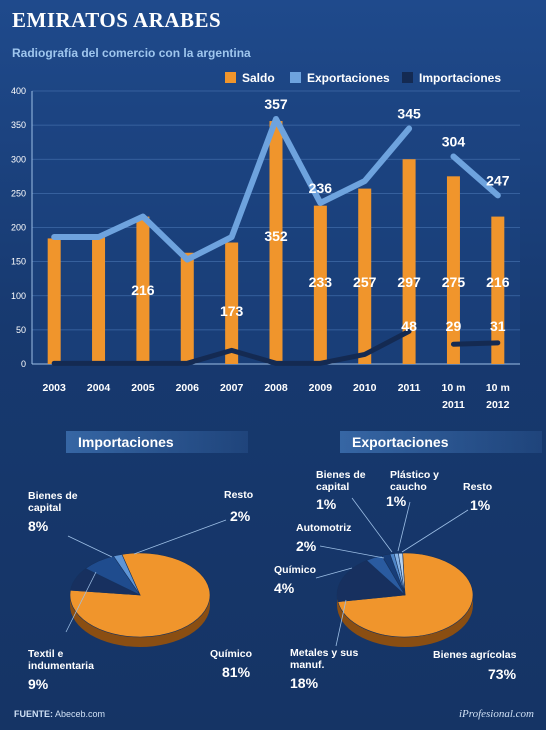  I want to click on exp-pct-quimico: 4%, so click(284, 588).